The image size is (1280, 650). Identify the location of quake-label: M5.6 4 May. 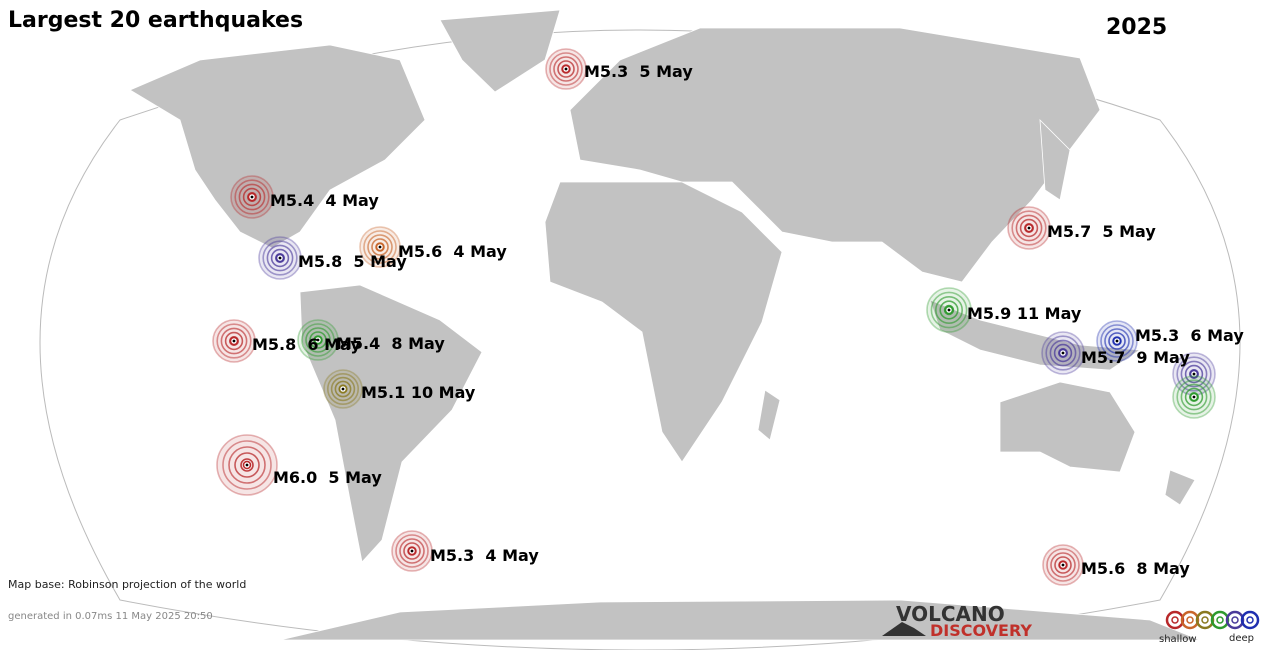
(452, 251).